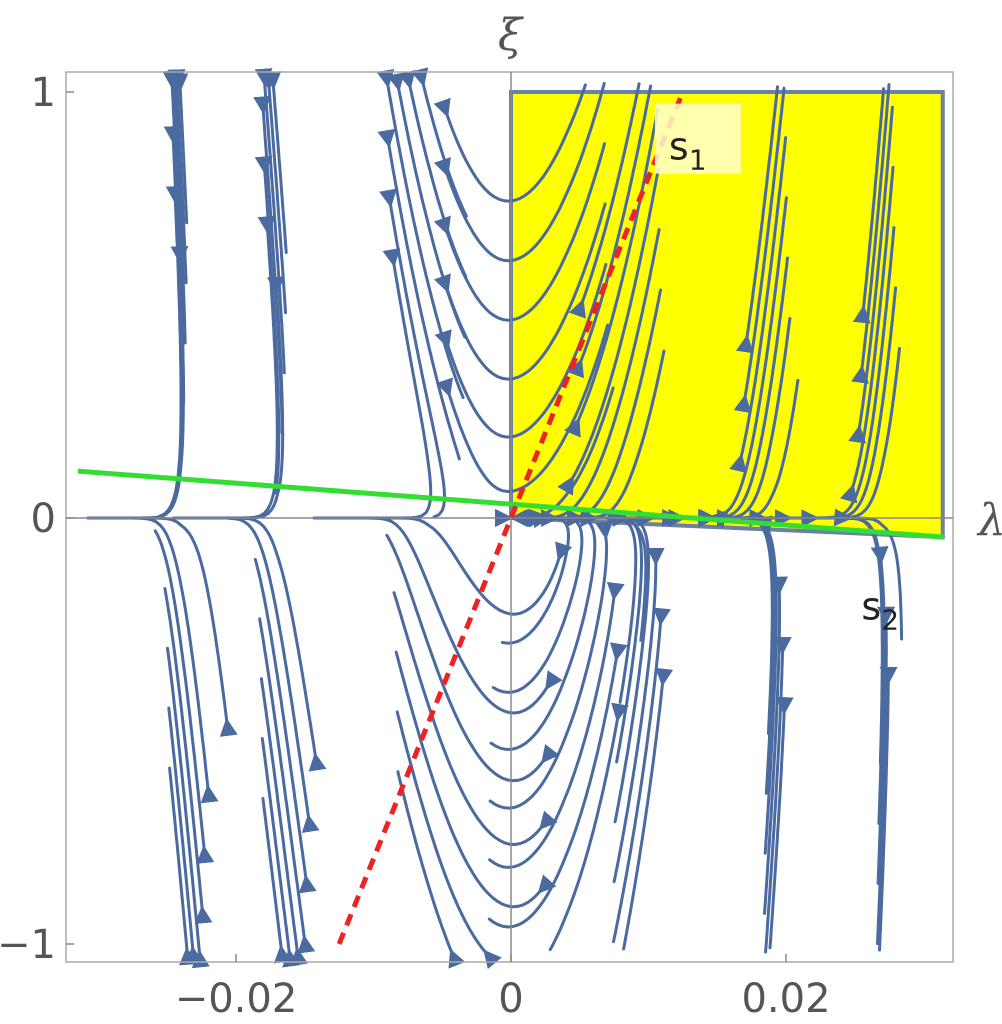  I want to click on x-tick-label: 0.02, so click(785, 999).